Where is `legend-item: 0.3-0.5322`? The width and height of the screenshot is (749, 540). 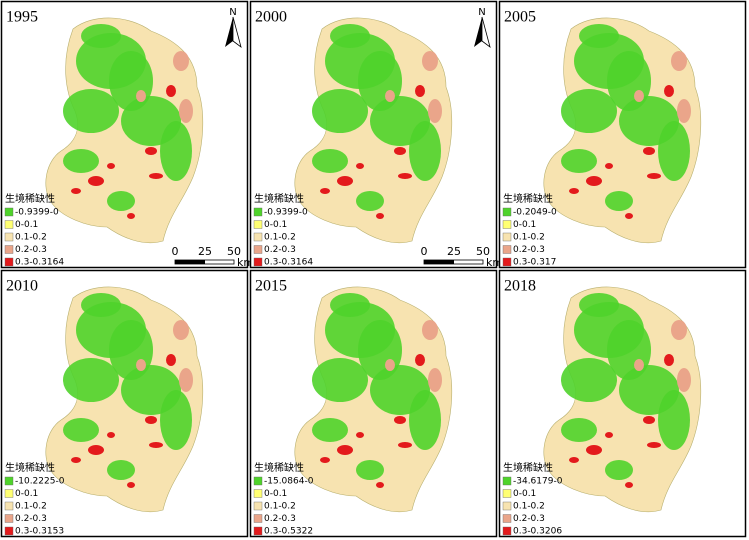
legend-item: 0.3-0.5322 is located at coordinates (288, 532).